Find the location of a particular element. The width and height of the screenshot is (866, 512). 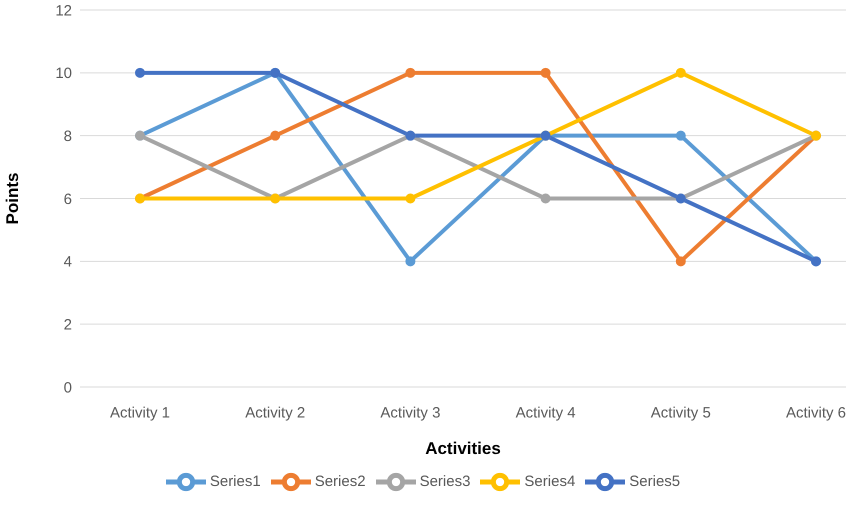

x-axis-title: Activities is located at coordinates (463, 448).